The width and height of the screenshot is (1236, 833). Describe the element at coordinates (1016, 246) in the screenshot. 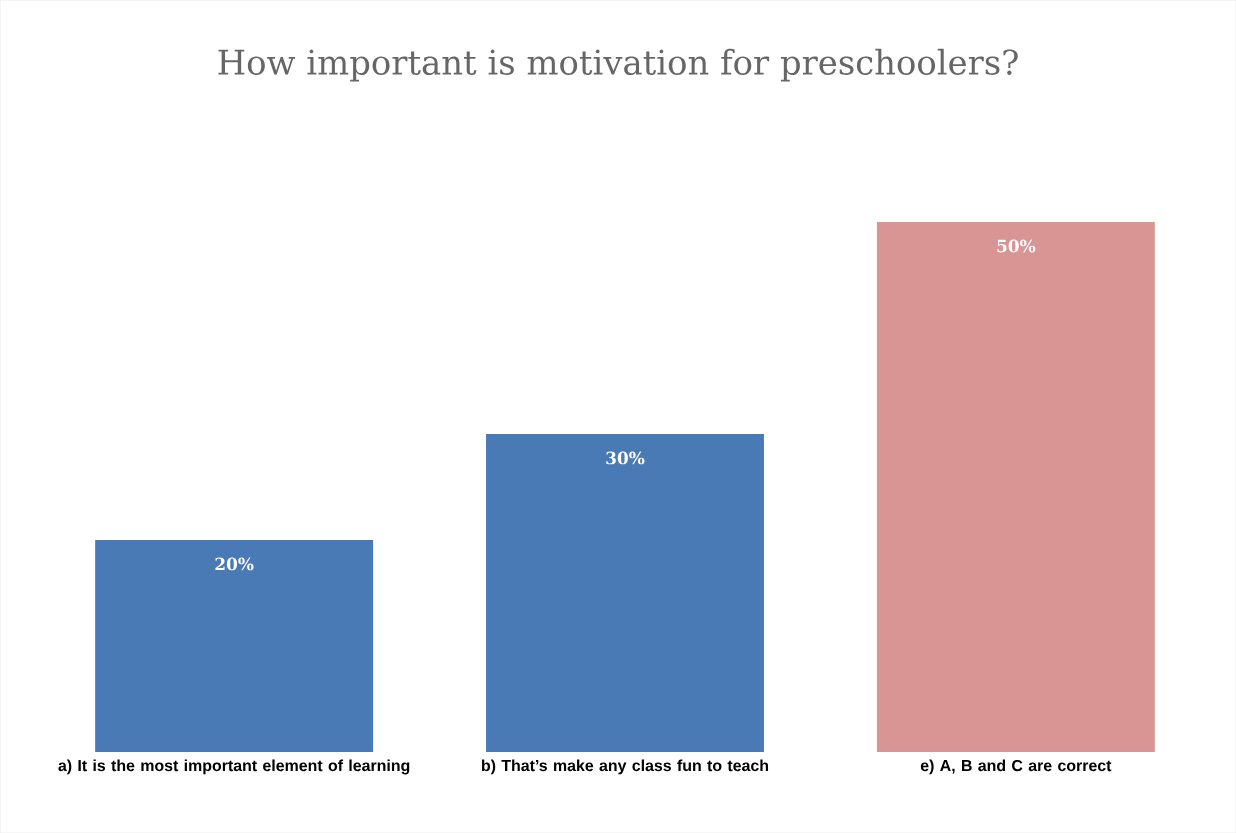

I see `data-label: 50%` at that location.